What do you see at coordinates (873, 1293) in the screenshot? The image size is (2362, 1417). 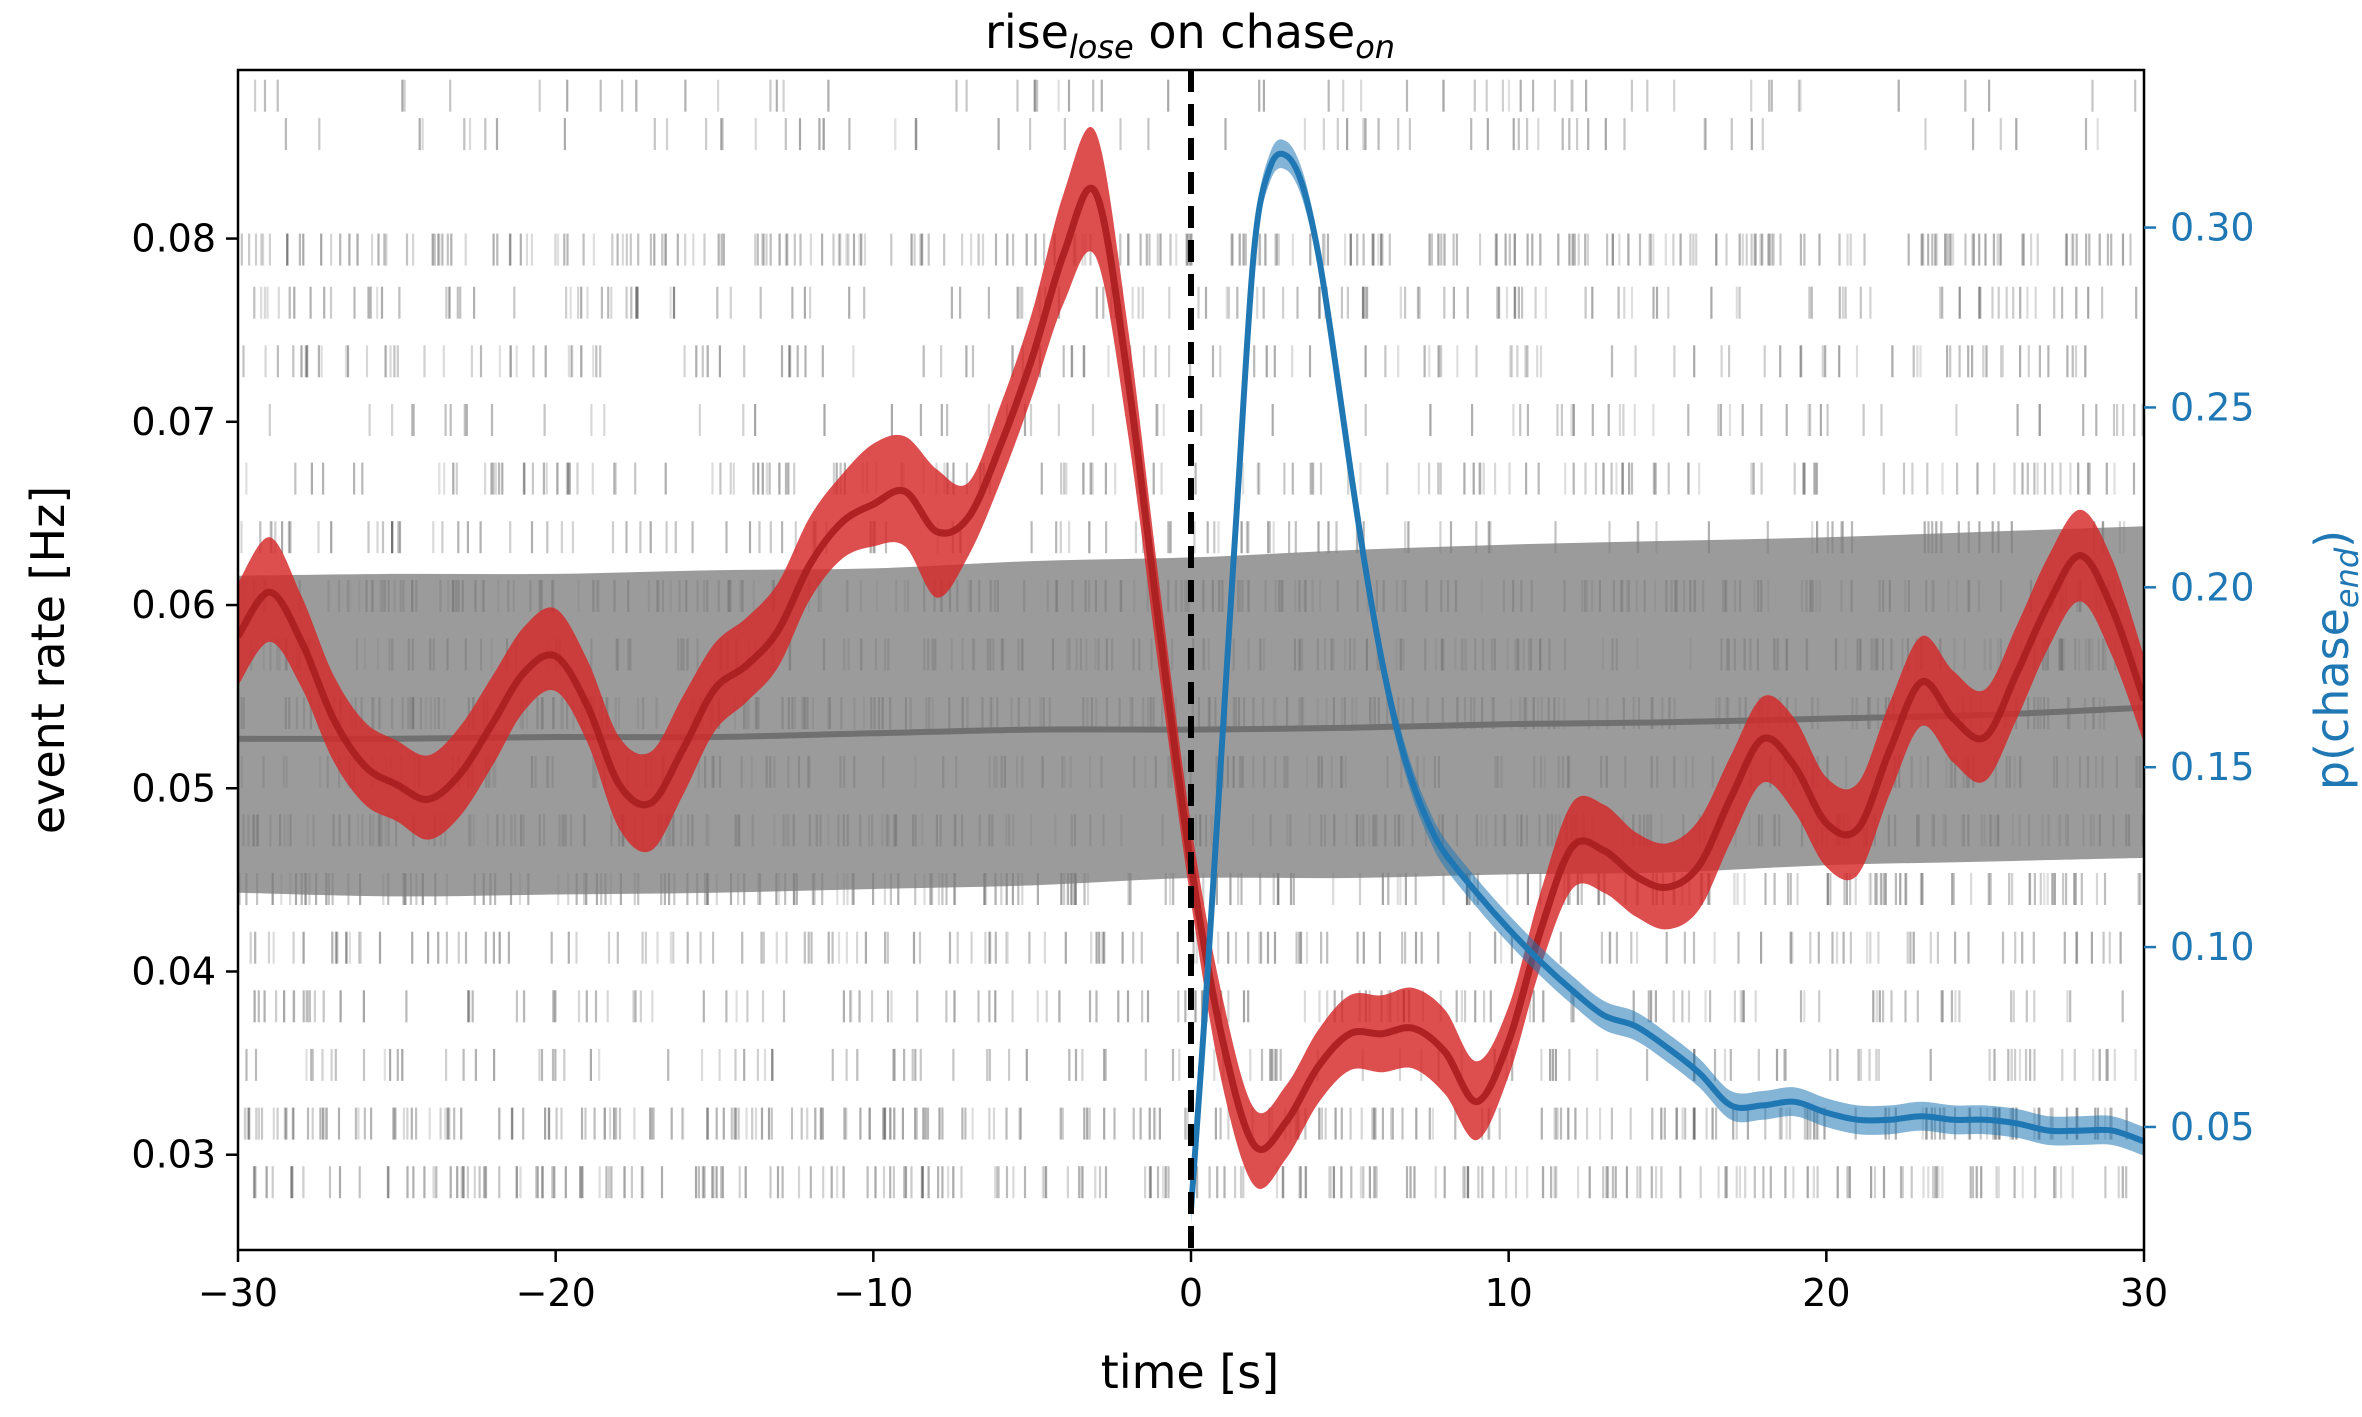 I see `x-tick-label: −10` at bounding box center [873, 1293].